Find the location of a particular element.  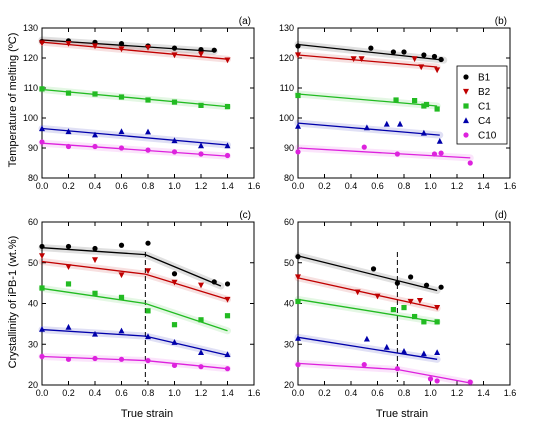

y-tick-label: 100 is located at coordinates (286, 118).